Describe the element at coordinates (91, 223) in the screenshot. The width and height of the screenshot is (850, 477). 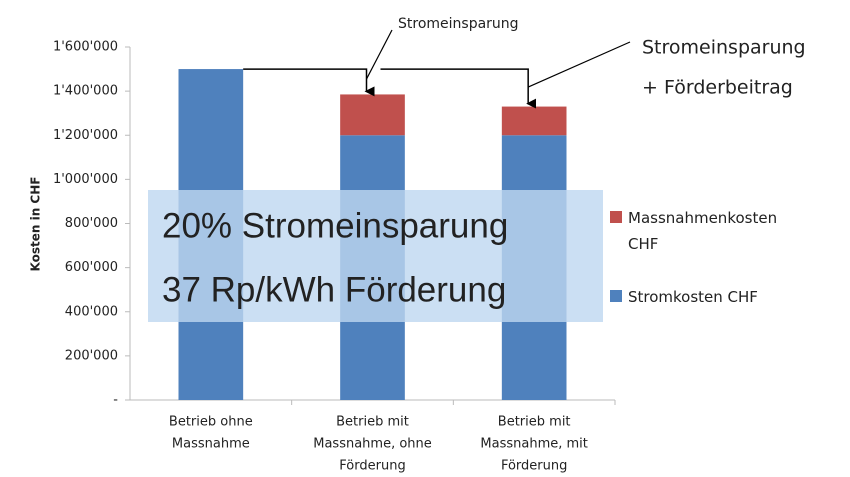
I see `y-tick-label: 800'000` at that location.